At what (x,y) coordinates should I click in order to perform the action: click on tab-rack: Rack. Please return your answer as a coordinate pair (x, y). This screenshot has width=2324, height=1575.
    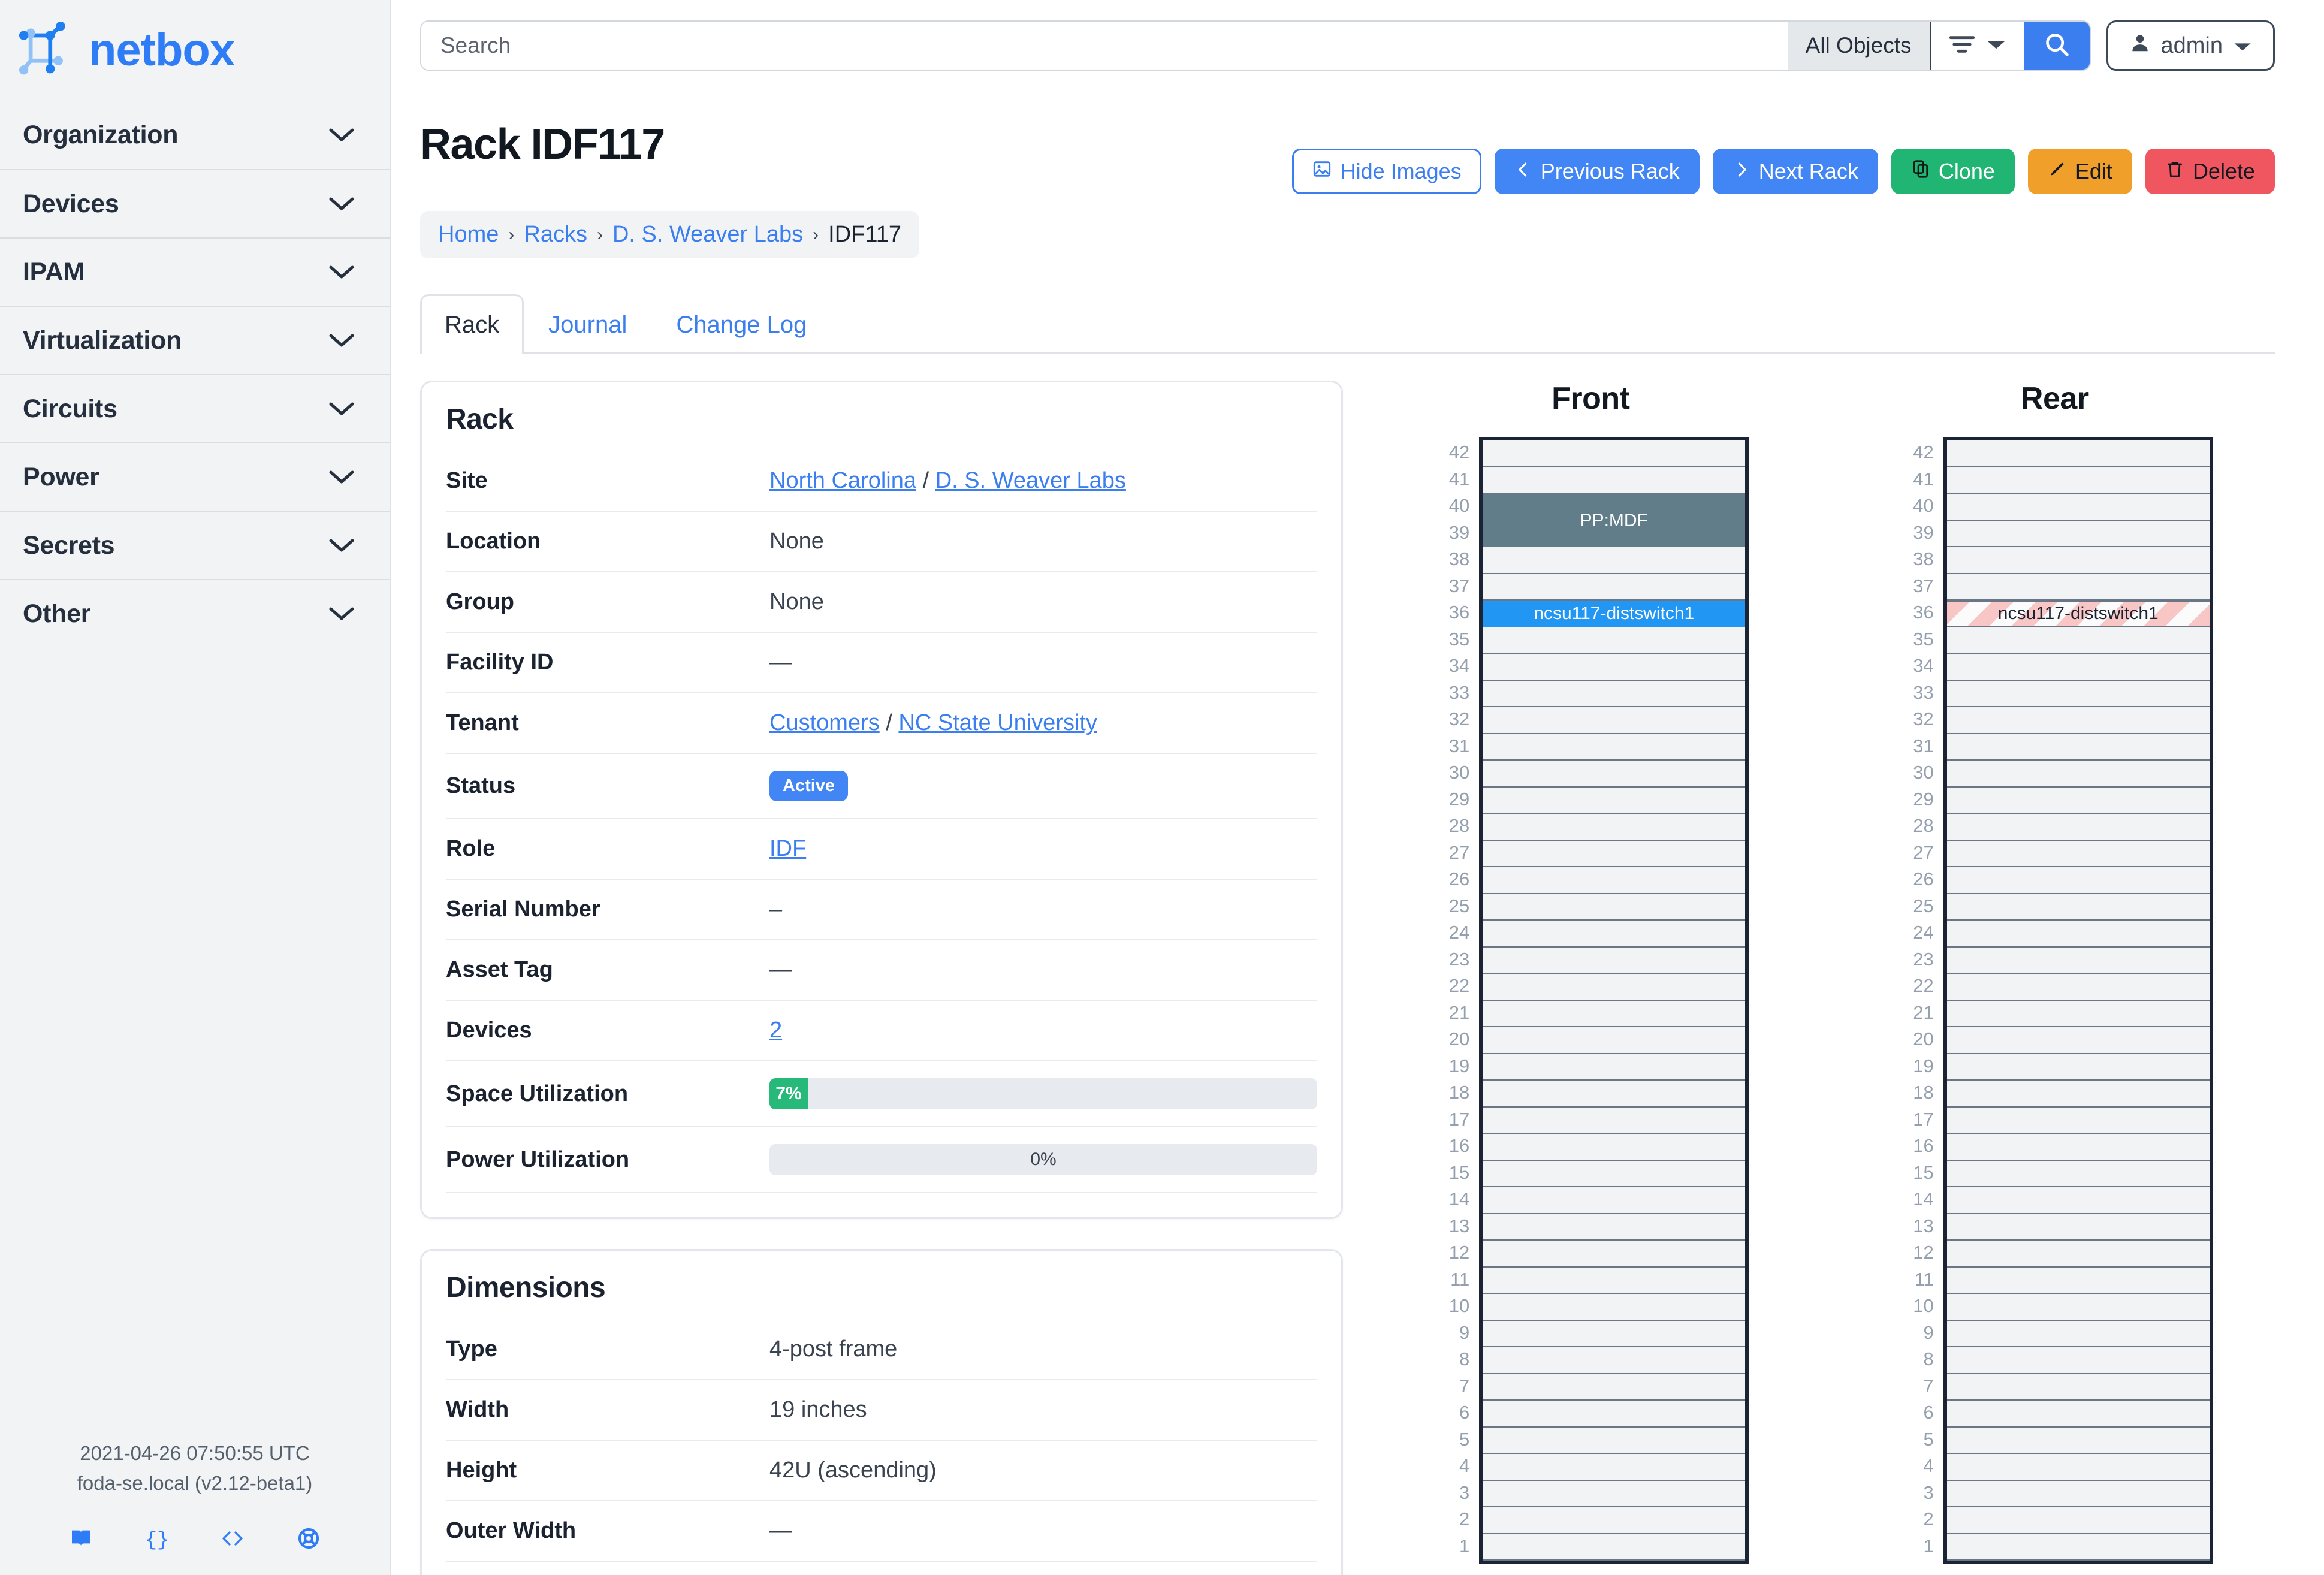
    Looking at the image, I should click on (472, 324).